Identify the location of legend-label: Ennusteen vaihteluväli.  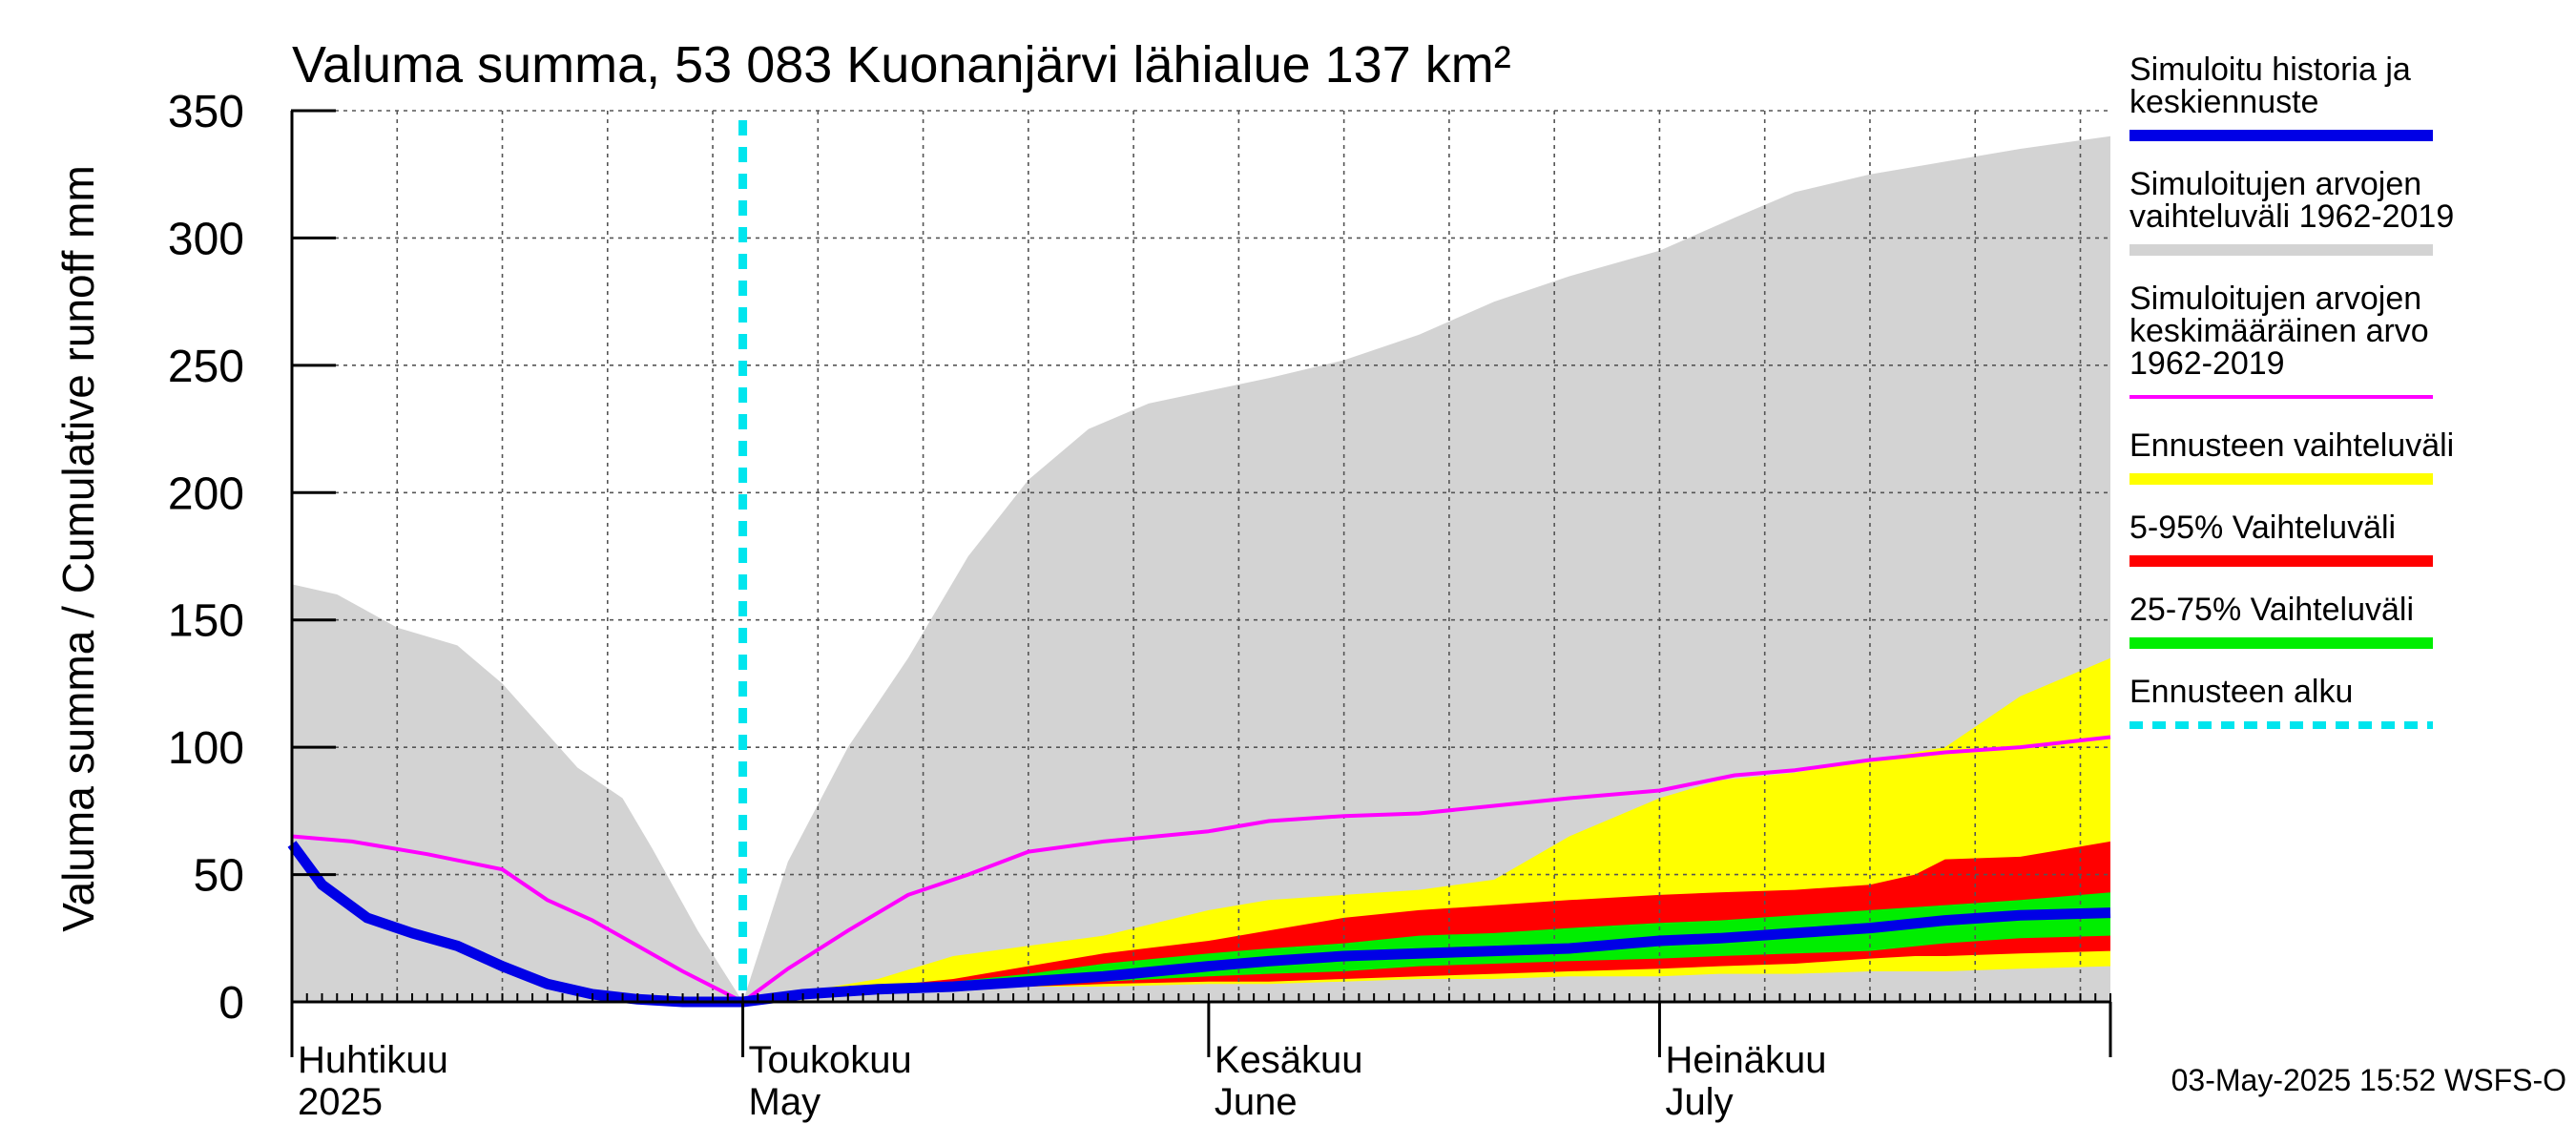
(2291, 445).